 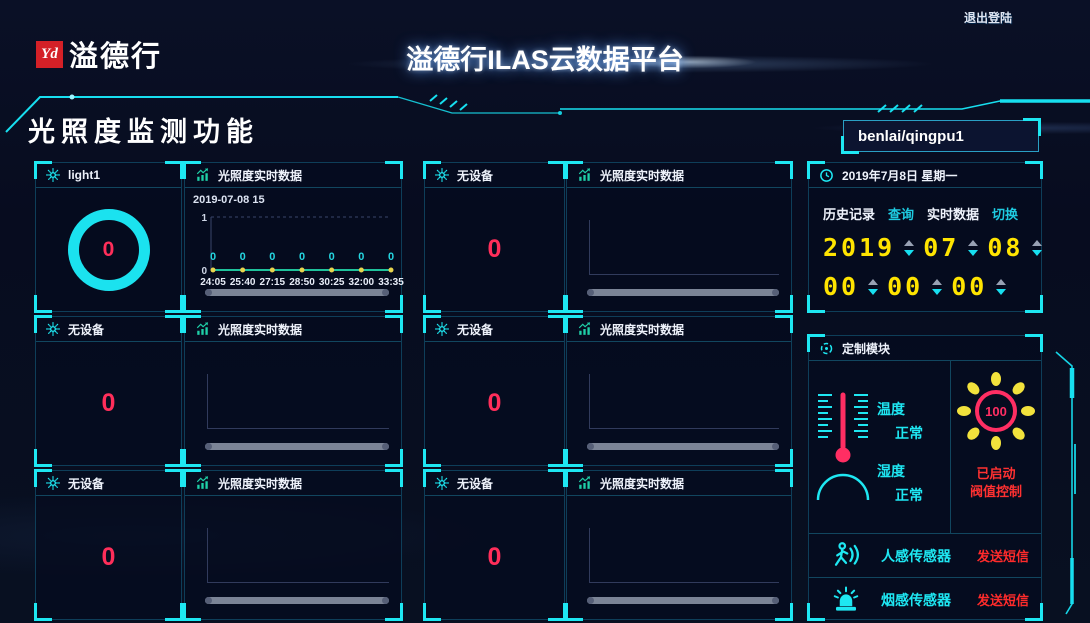 I want to click on threshold-status-line2: 阀值控制, so click(x=995, y=491).